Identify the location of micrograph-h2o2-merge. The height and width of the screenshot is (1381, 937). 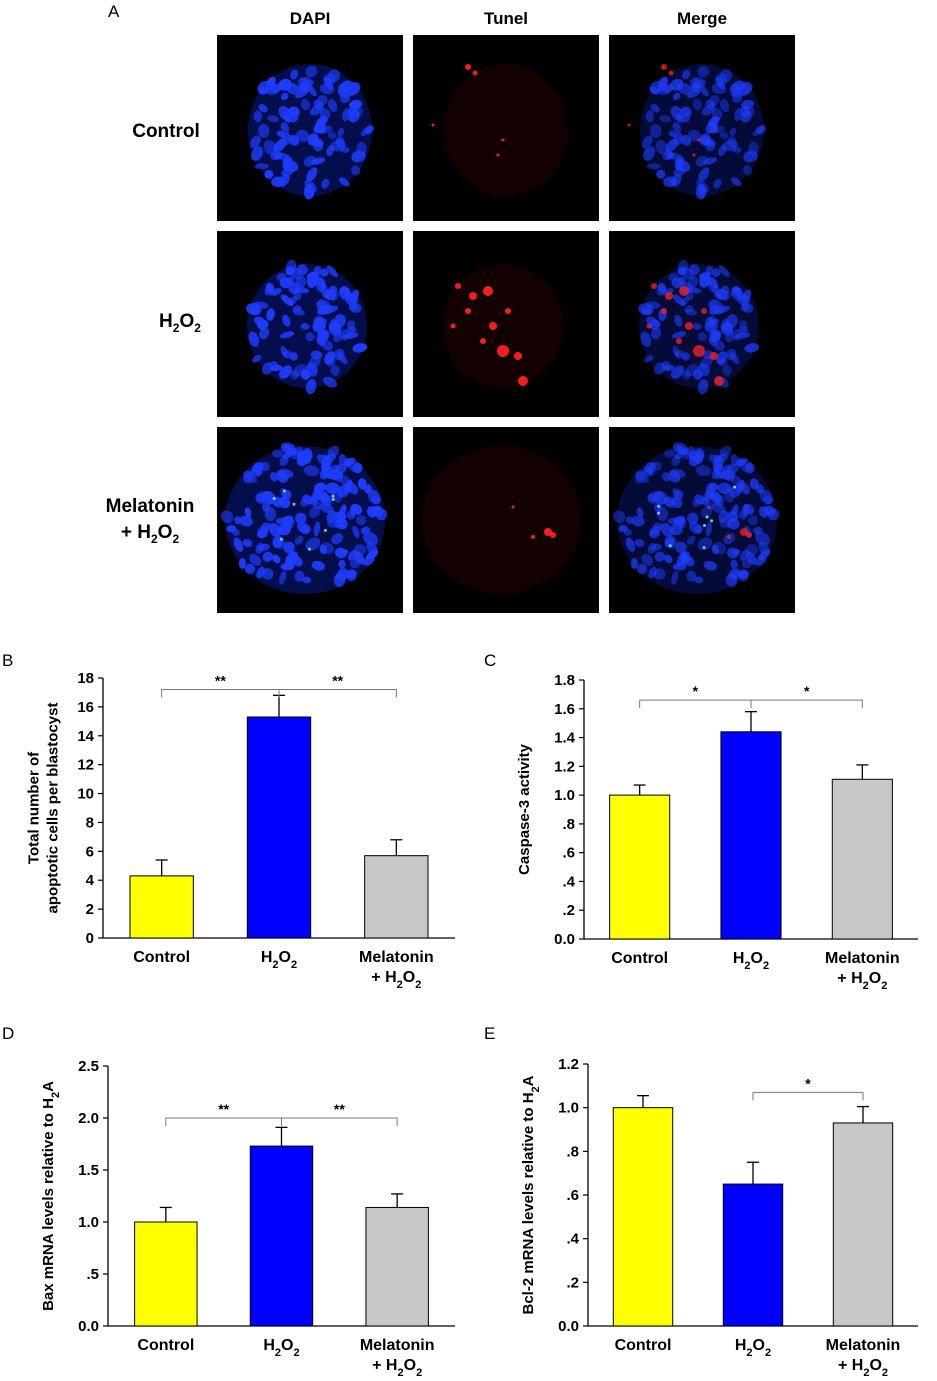
(702, 324).